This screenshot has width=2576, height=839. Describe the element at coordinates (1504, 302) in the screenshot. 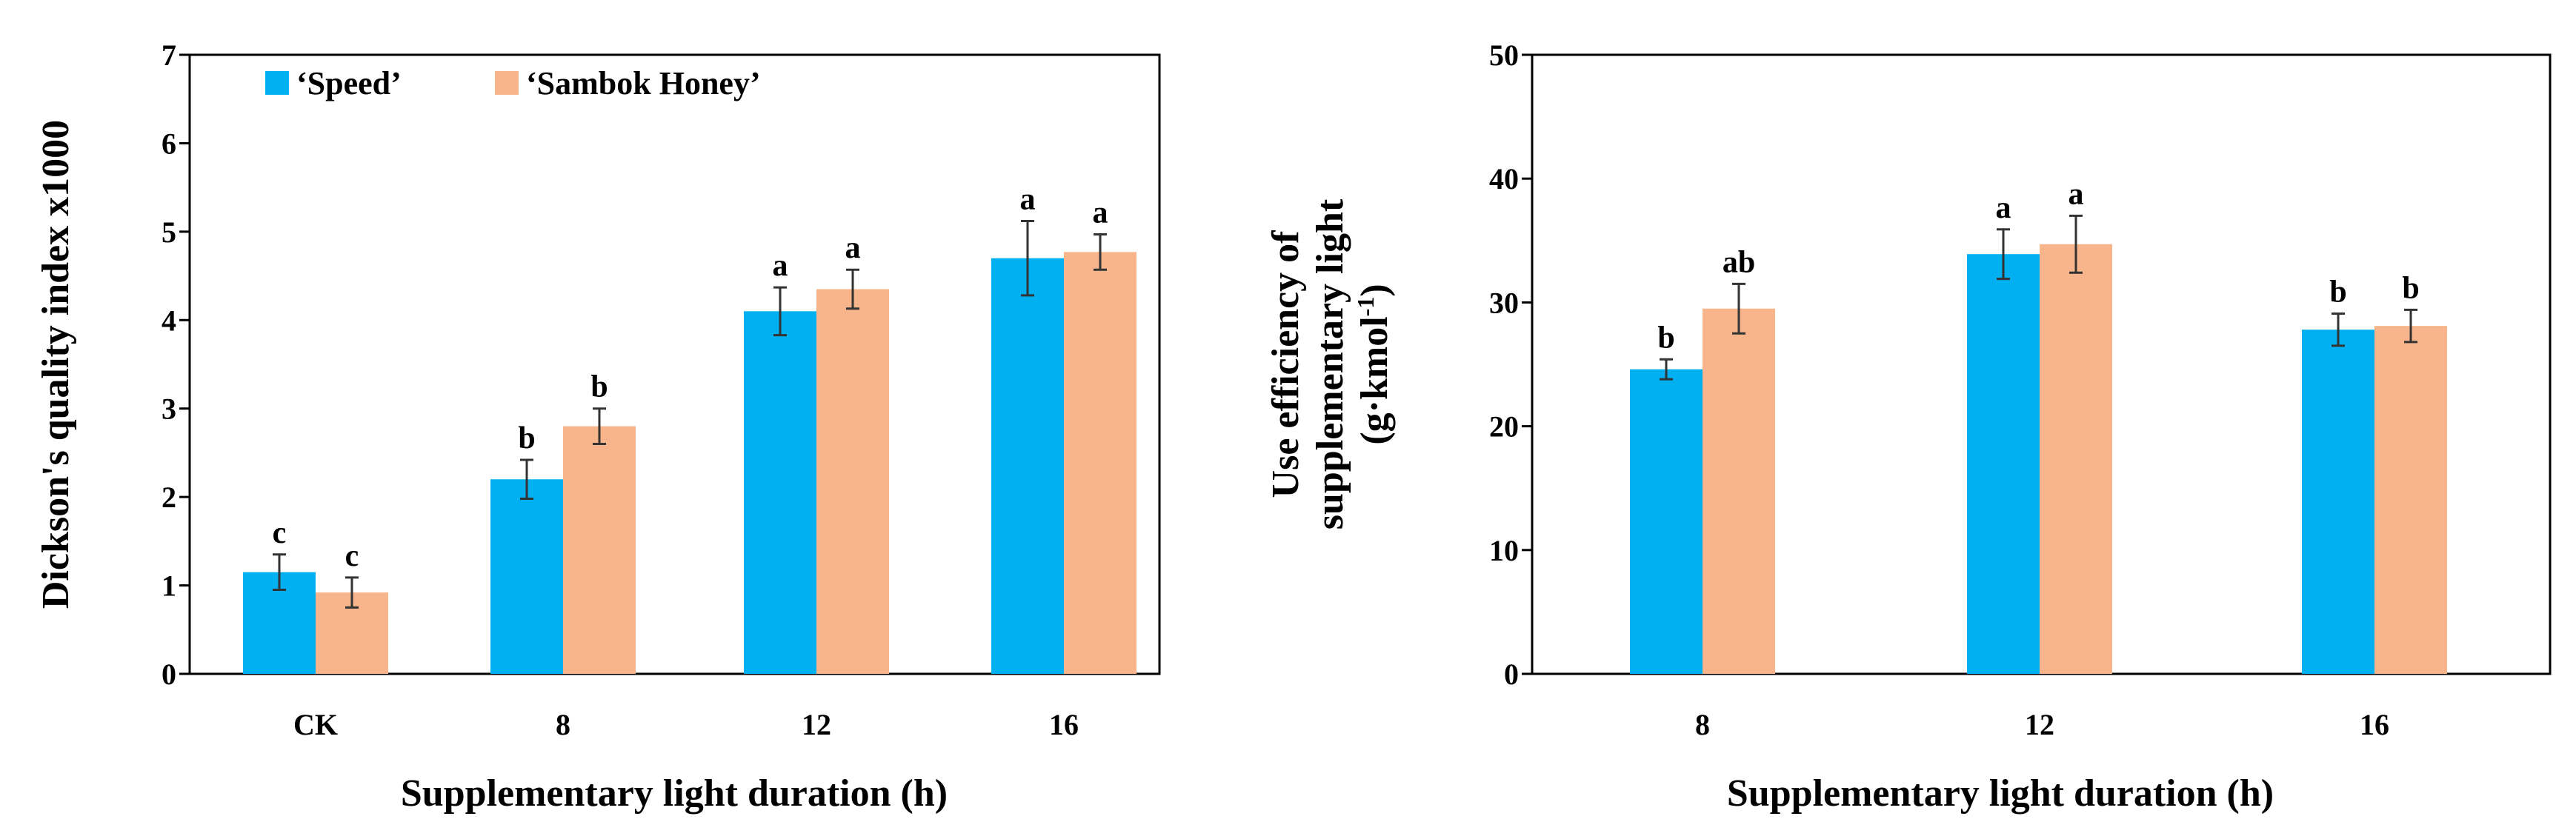

I see `y-tick-label: 30` at that location.